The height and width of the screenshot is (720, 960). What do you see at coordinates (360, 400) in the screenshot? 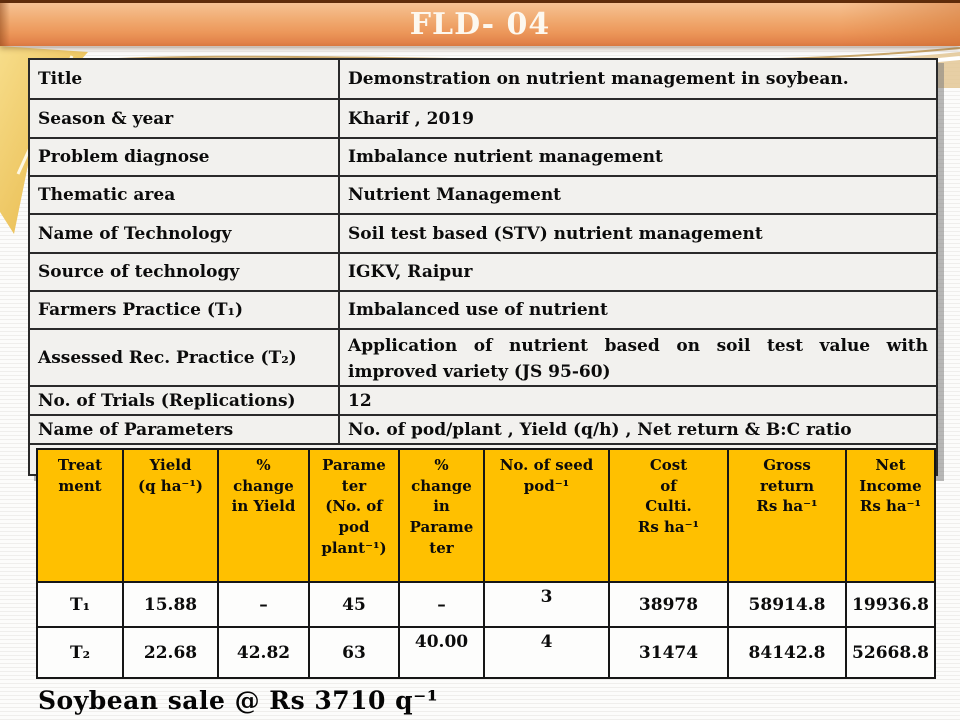
I see `info-value: 12` at bounding box center [360, 400].